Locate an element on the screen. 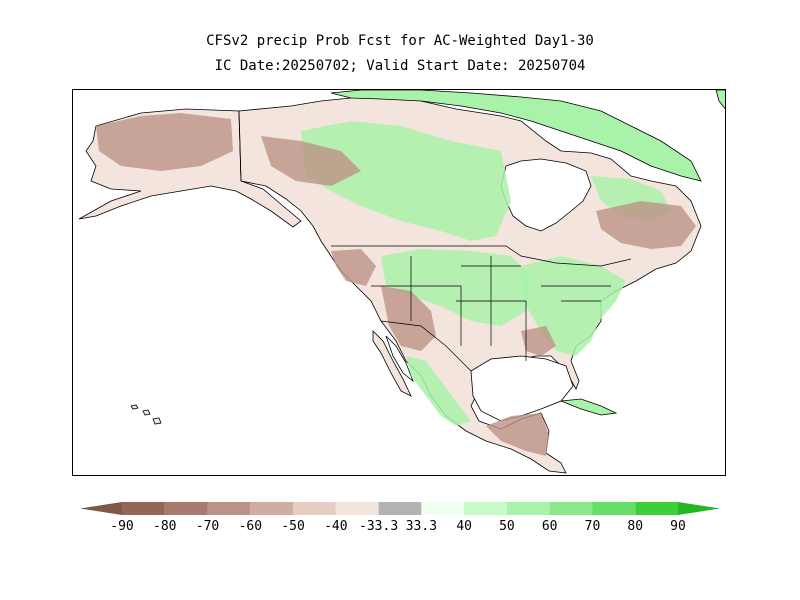  colorbar-tick-label: 80 is located at coordinates (635, 526).